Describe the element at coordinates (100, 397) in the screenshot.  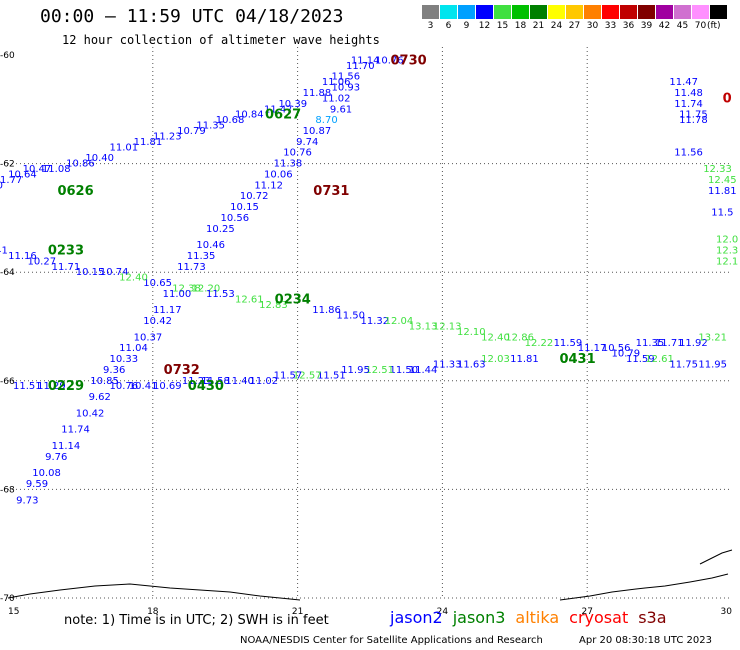
I see `wave-height-value: 9.62` at that location.